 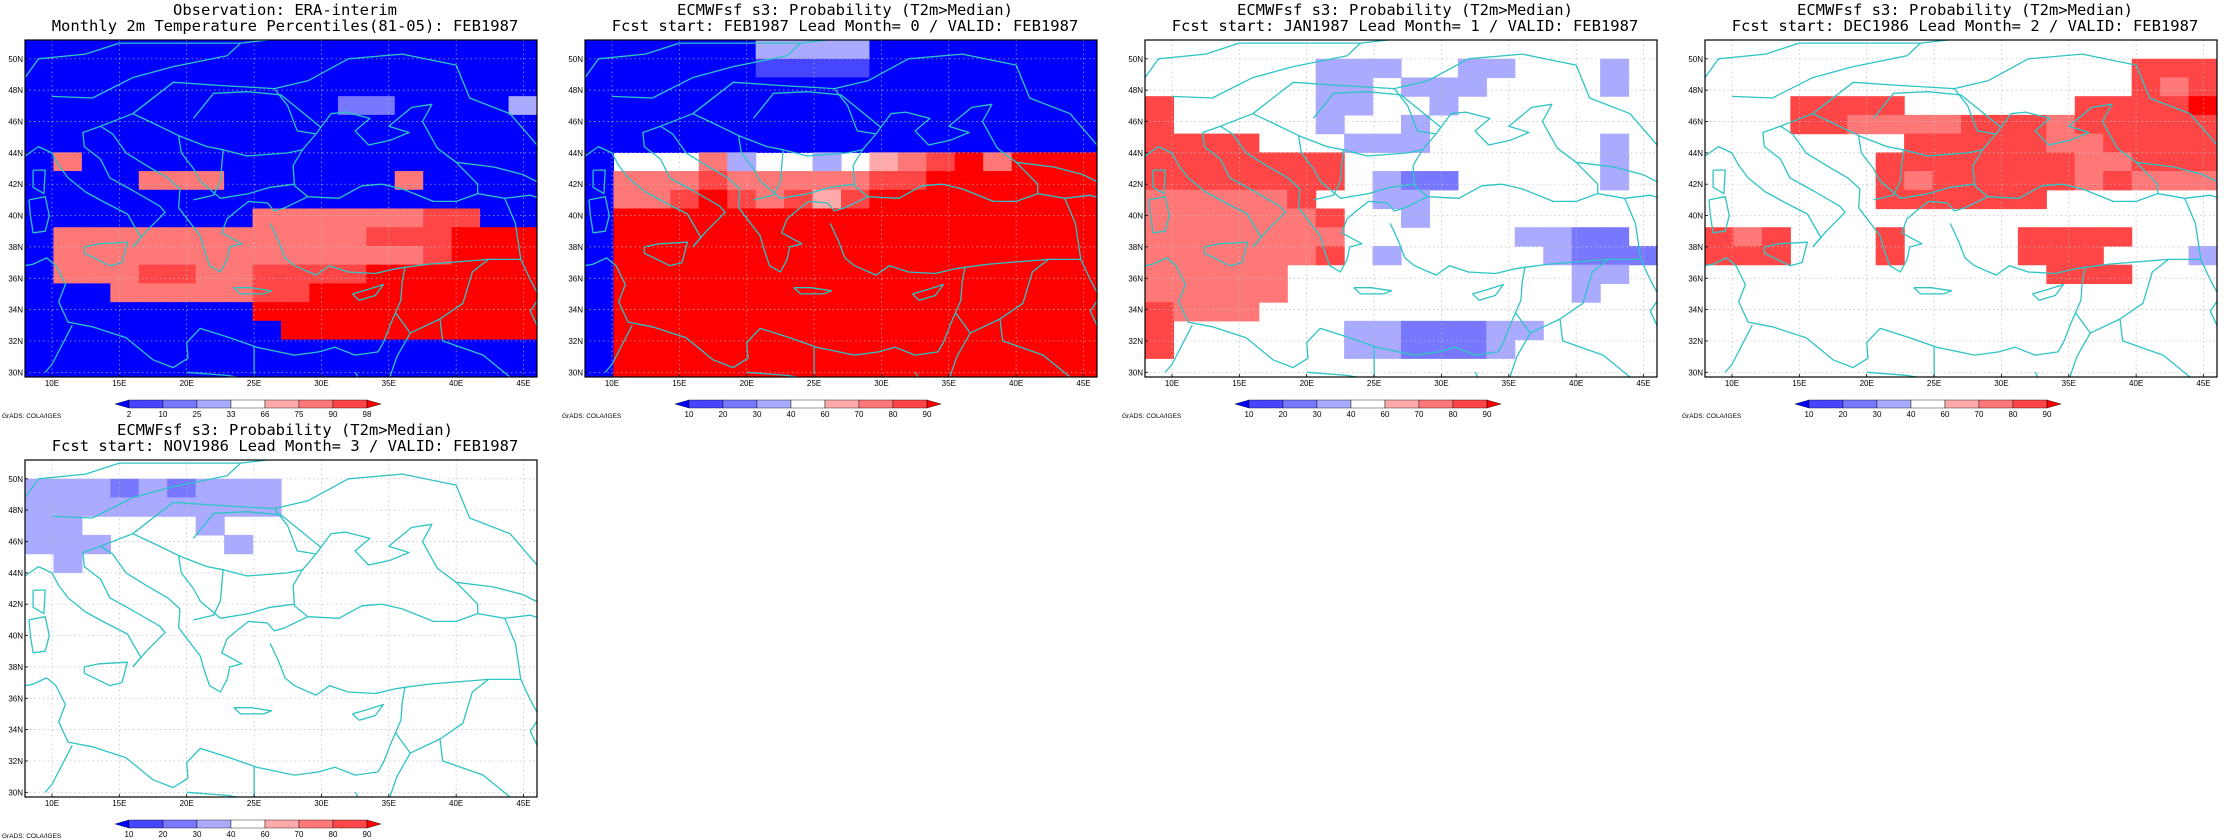 I want to click on map-title: ECMWFsf s3: Probability (T2m>Median), so click(x=845, y=10).